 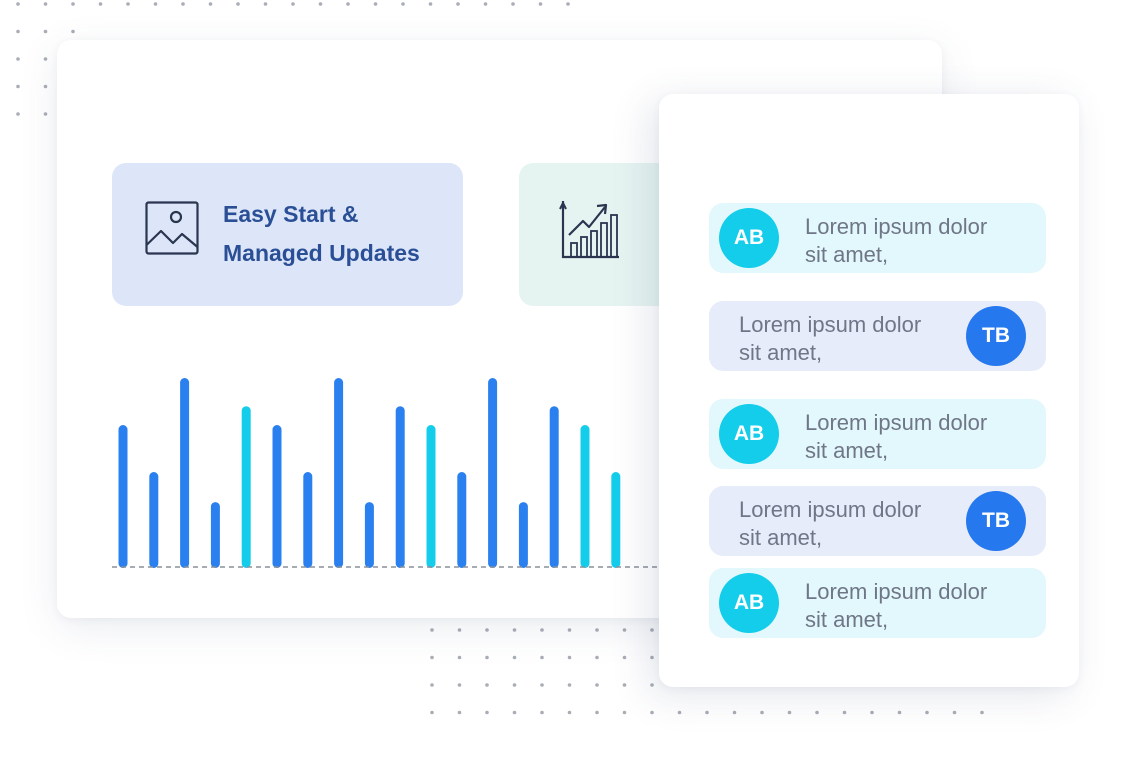 I want to click on feature-title: Easy Start & Managed Updates, so click(x=321, y=233).